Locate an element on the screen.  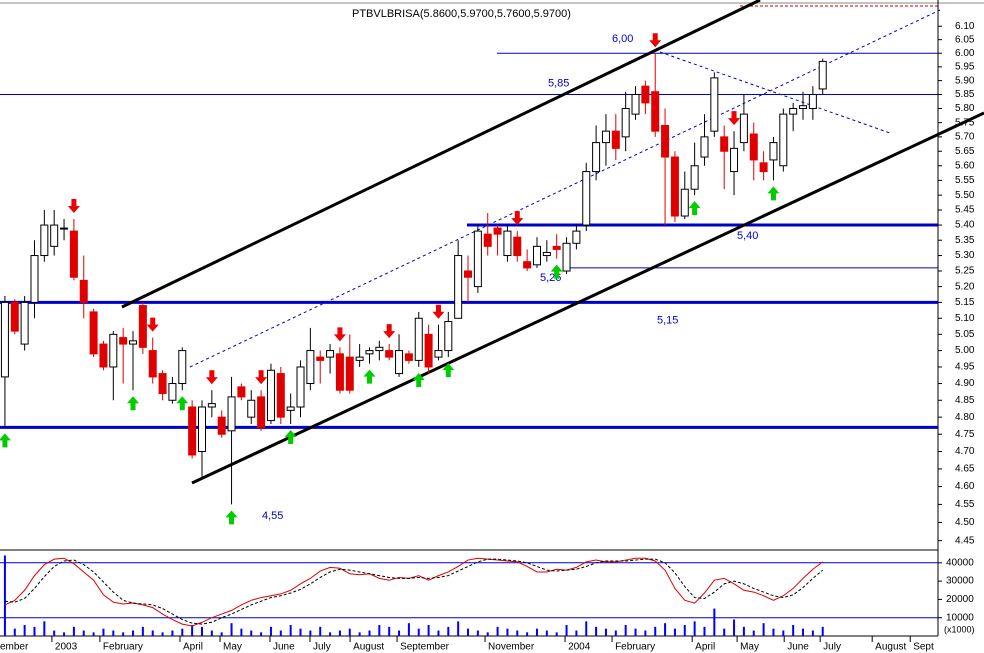
y-tick-label: 5.90 is located at coordinates (965, 80).